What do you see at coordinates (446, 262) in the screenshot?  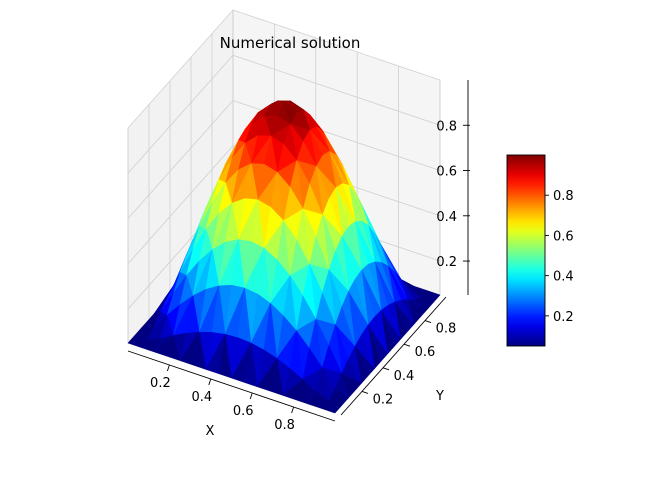 I see `z-tick-label: 0.2` at bounding box center [446, 262].